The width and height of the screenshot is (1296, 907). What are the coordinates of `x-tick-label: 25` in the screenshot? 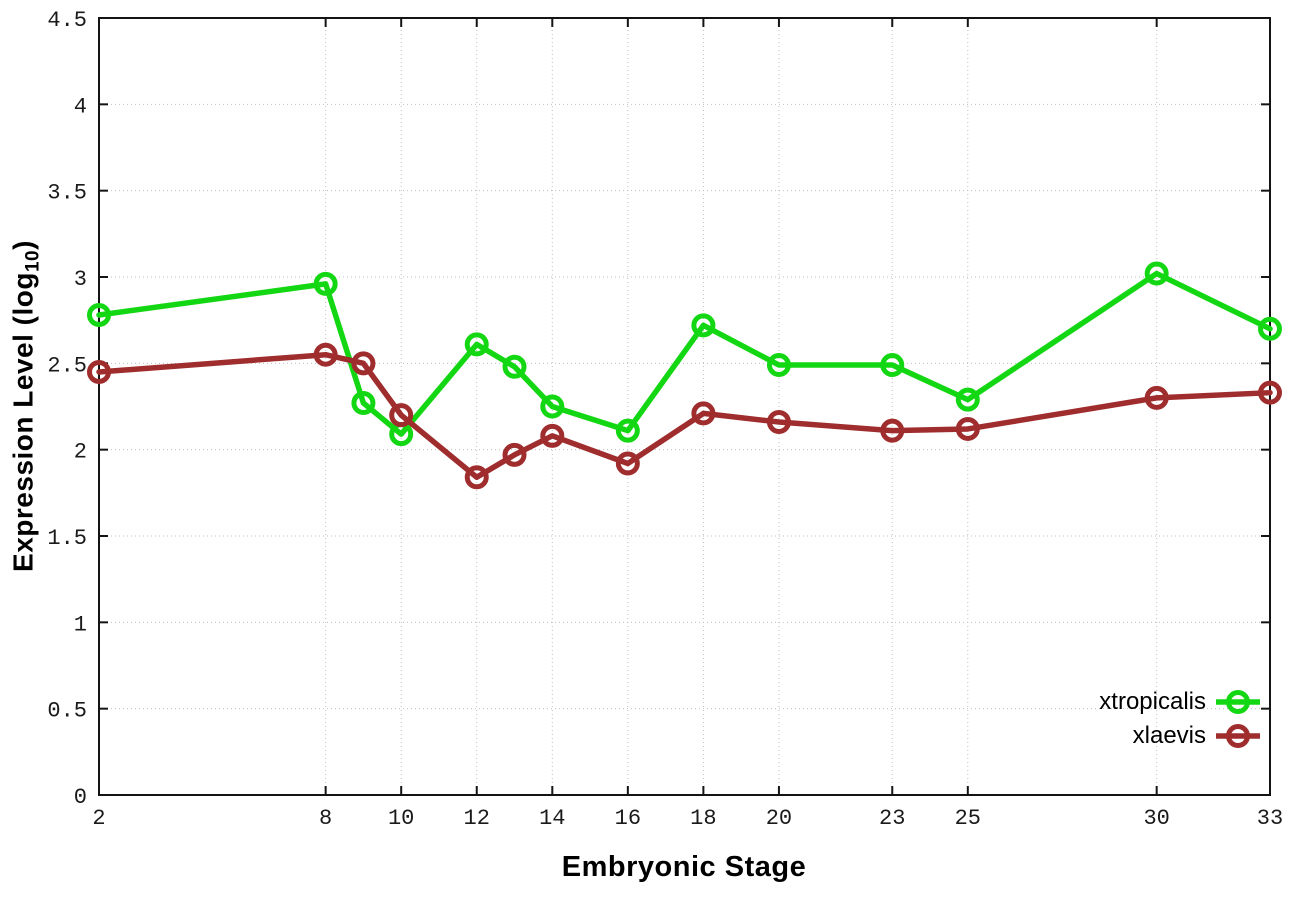 It's located at (968, 818).